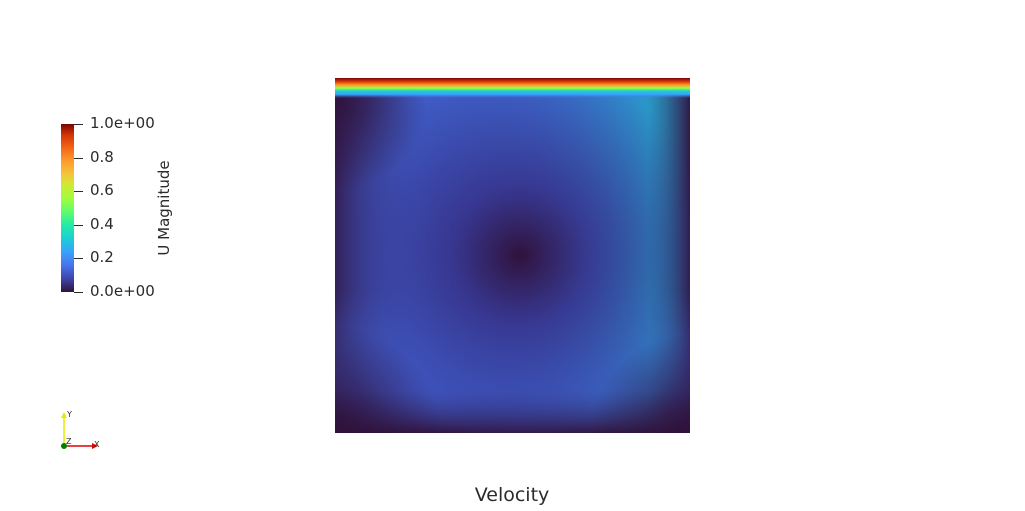 The image size is (1025, 511). I want to click on chart-title: Velocity, so click(512, 495).